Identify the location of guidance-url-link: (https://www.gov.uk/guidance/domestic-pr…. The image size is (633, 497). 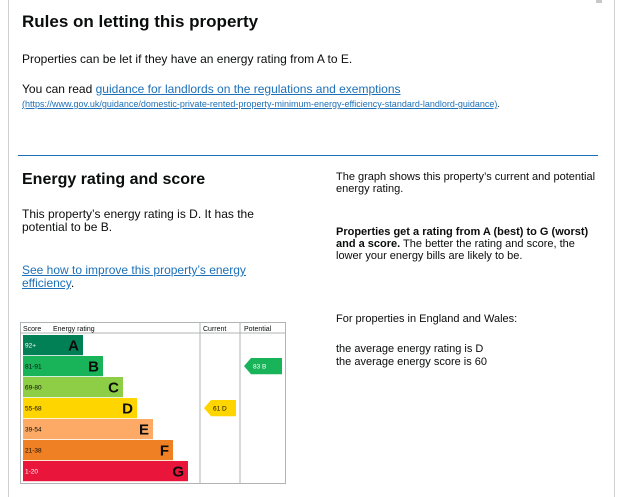
(260, 104).